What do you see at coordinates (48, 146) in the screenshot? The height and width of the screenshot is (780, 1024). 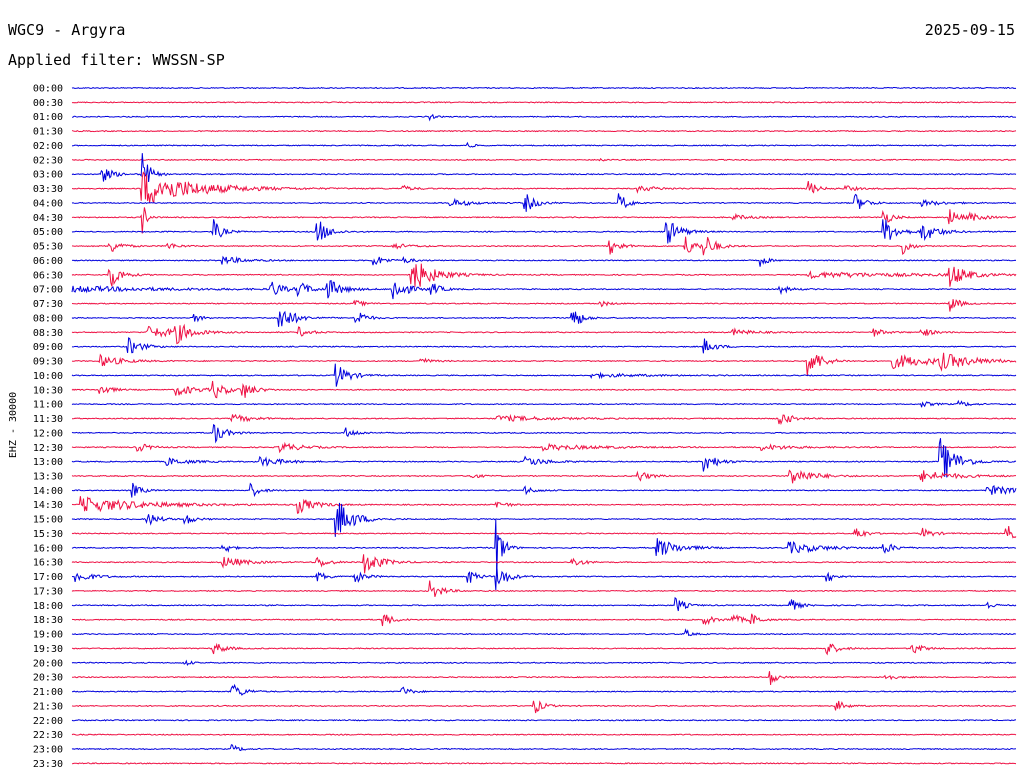 I see `time-label: 02:00` at bounding box center [48, 146].